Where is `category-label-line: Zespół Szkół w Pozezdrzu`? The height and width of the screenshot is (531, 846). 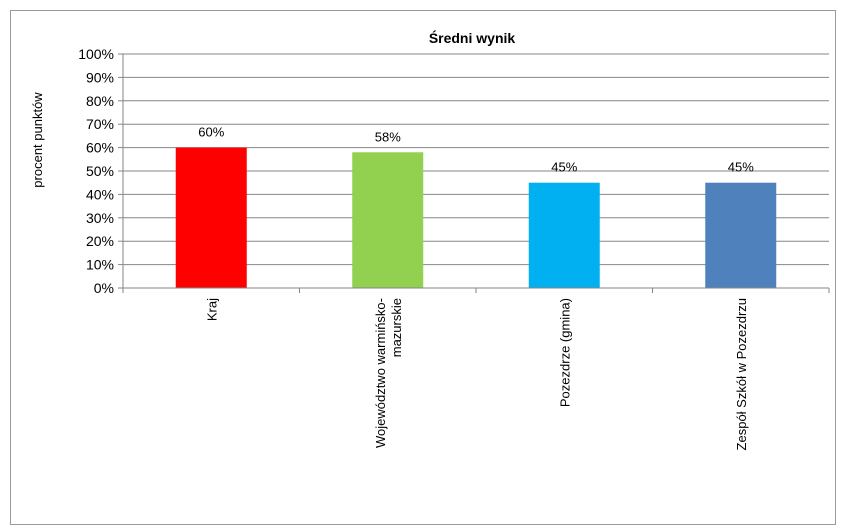 category-label-line: Zespół Szkół w Pozezdrzu is located at coordinates (741, 374).